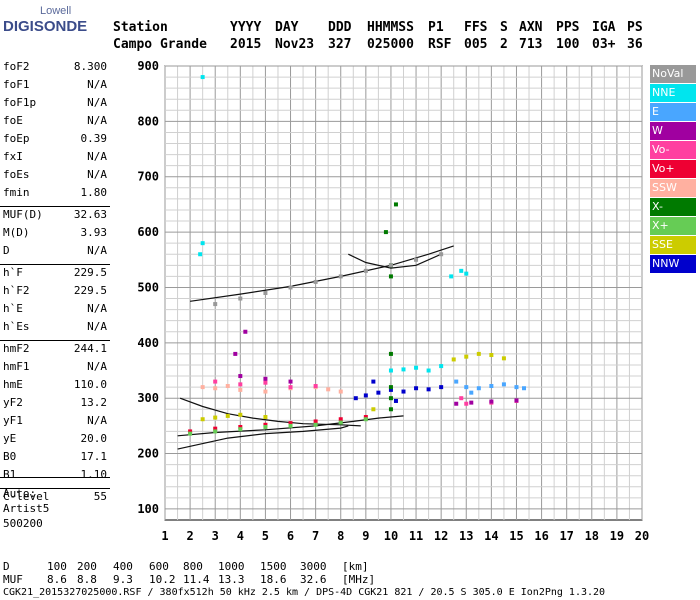  Describe the element at coordinates (45, 26) in the screenshot. I see `digisonde-logo: DIGISONDE` at that location.